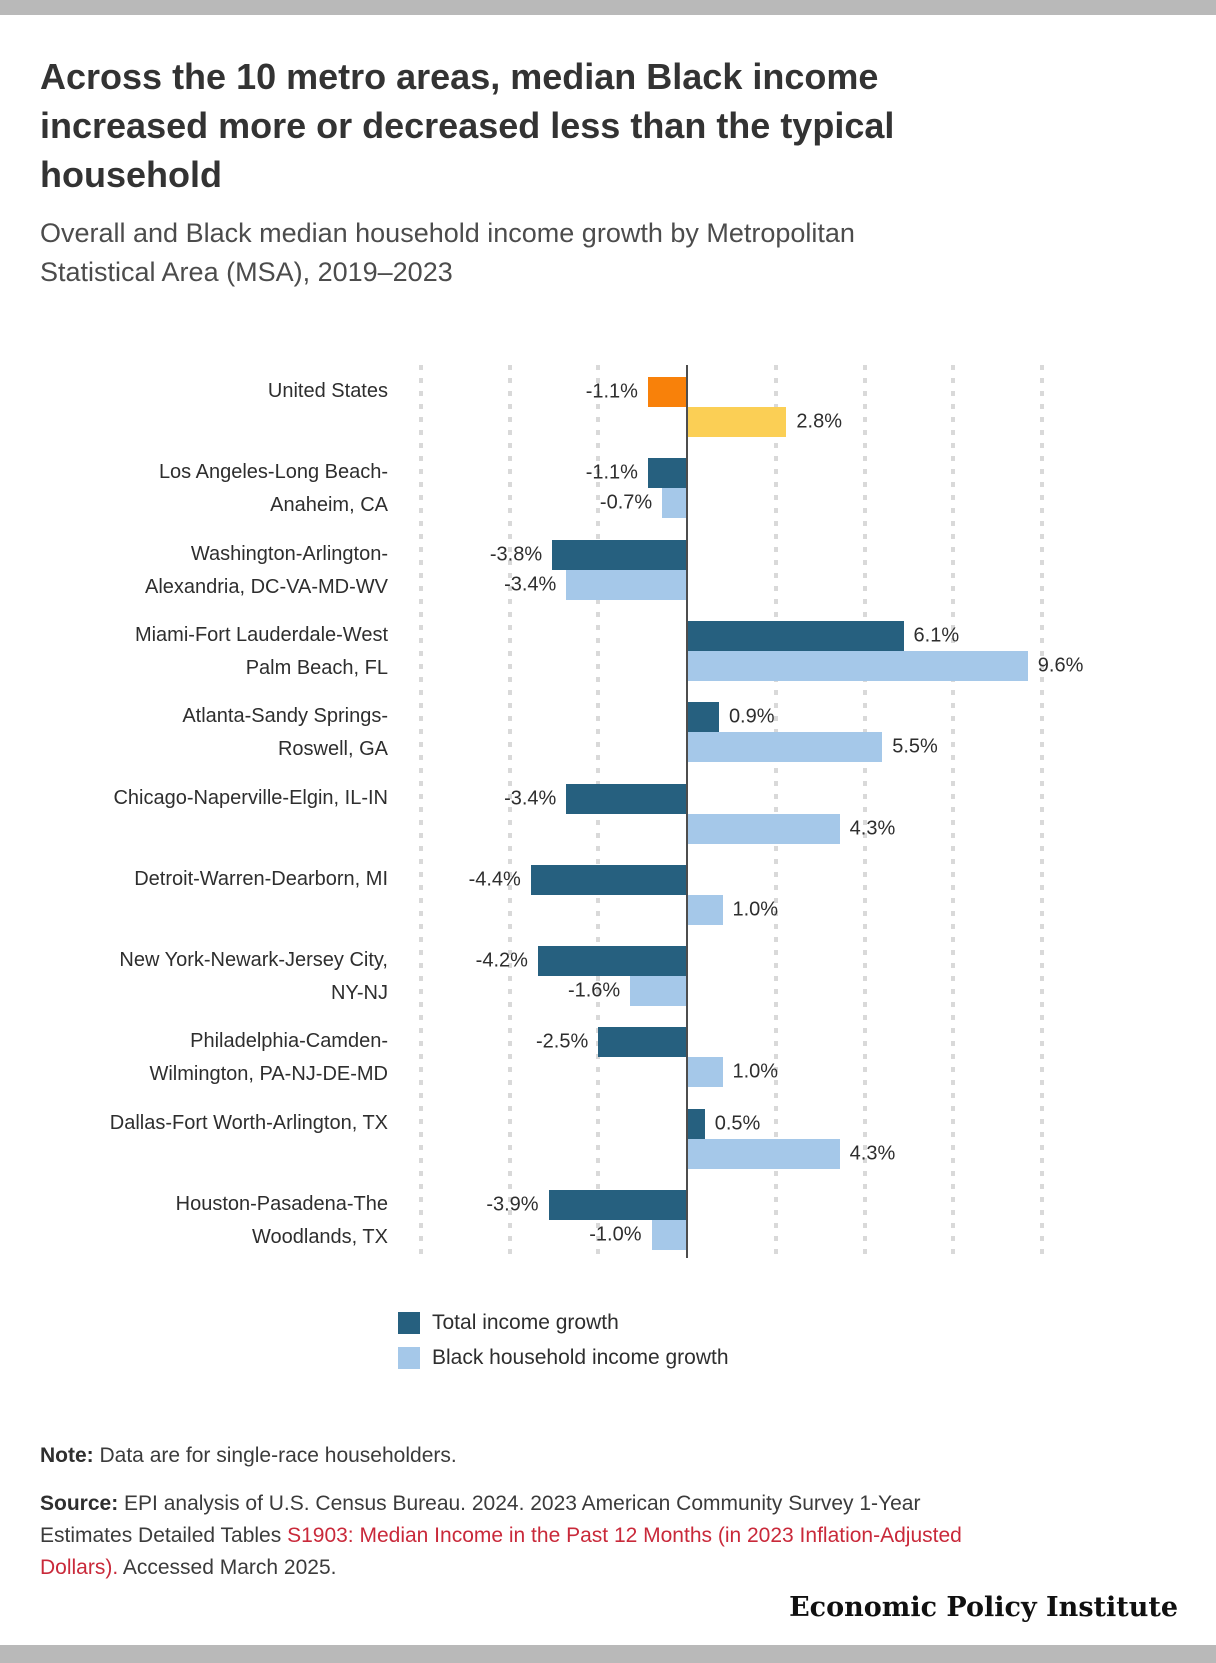 The image size is (1216, 1663). What do you see at coordinates (525, 1322) in the screenshot?
I see `legend-label-total: Total income growth` at bounding box center [525, 1322].